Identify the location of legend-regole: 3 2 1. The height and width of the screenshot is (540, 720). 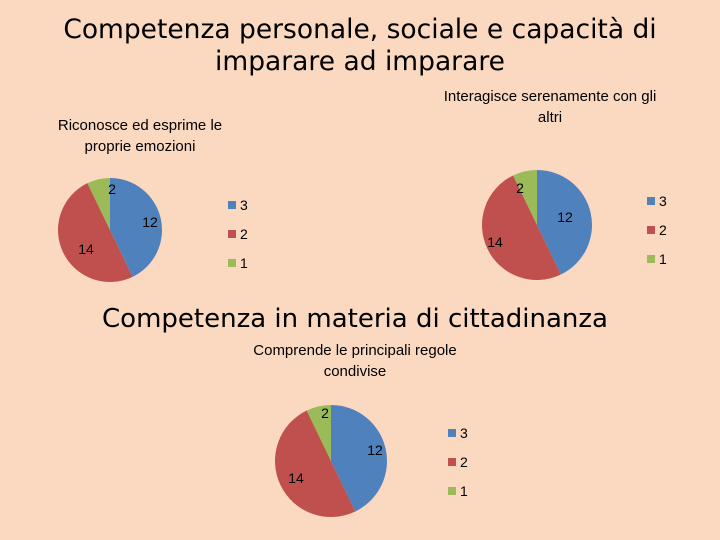
(468, 462).